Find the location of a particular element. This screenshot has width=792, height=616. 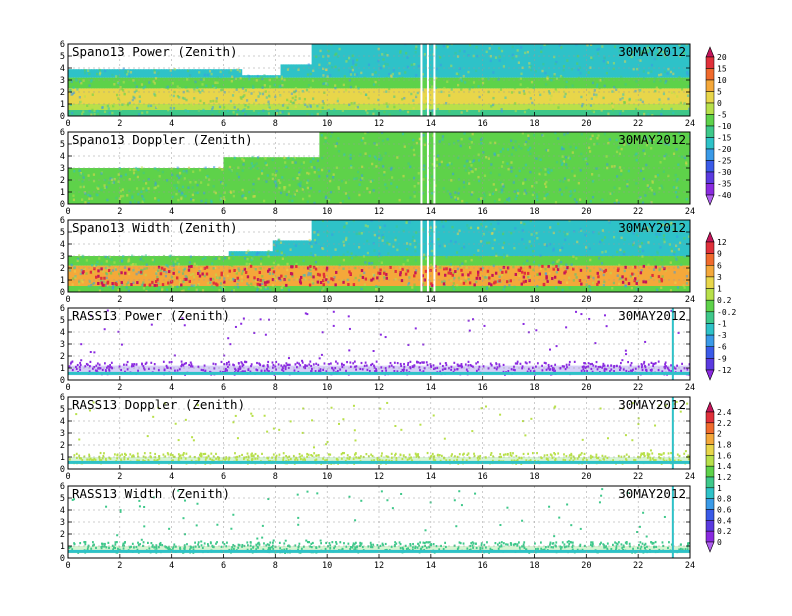

x-tick-label: 12 is located at coordinates (379, 124).